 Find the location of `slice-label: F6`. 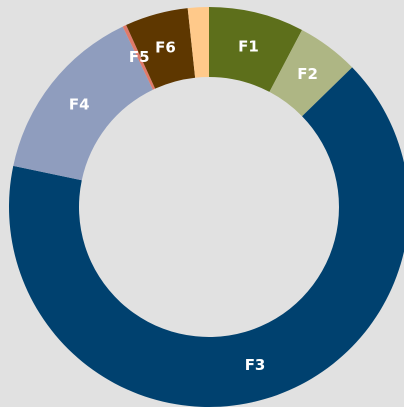

slice-label: F6 is located at coordinates (165, 47).